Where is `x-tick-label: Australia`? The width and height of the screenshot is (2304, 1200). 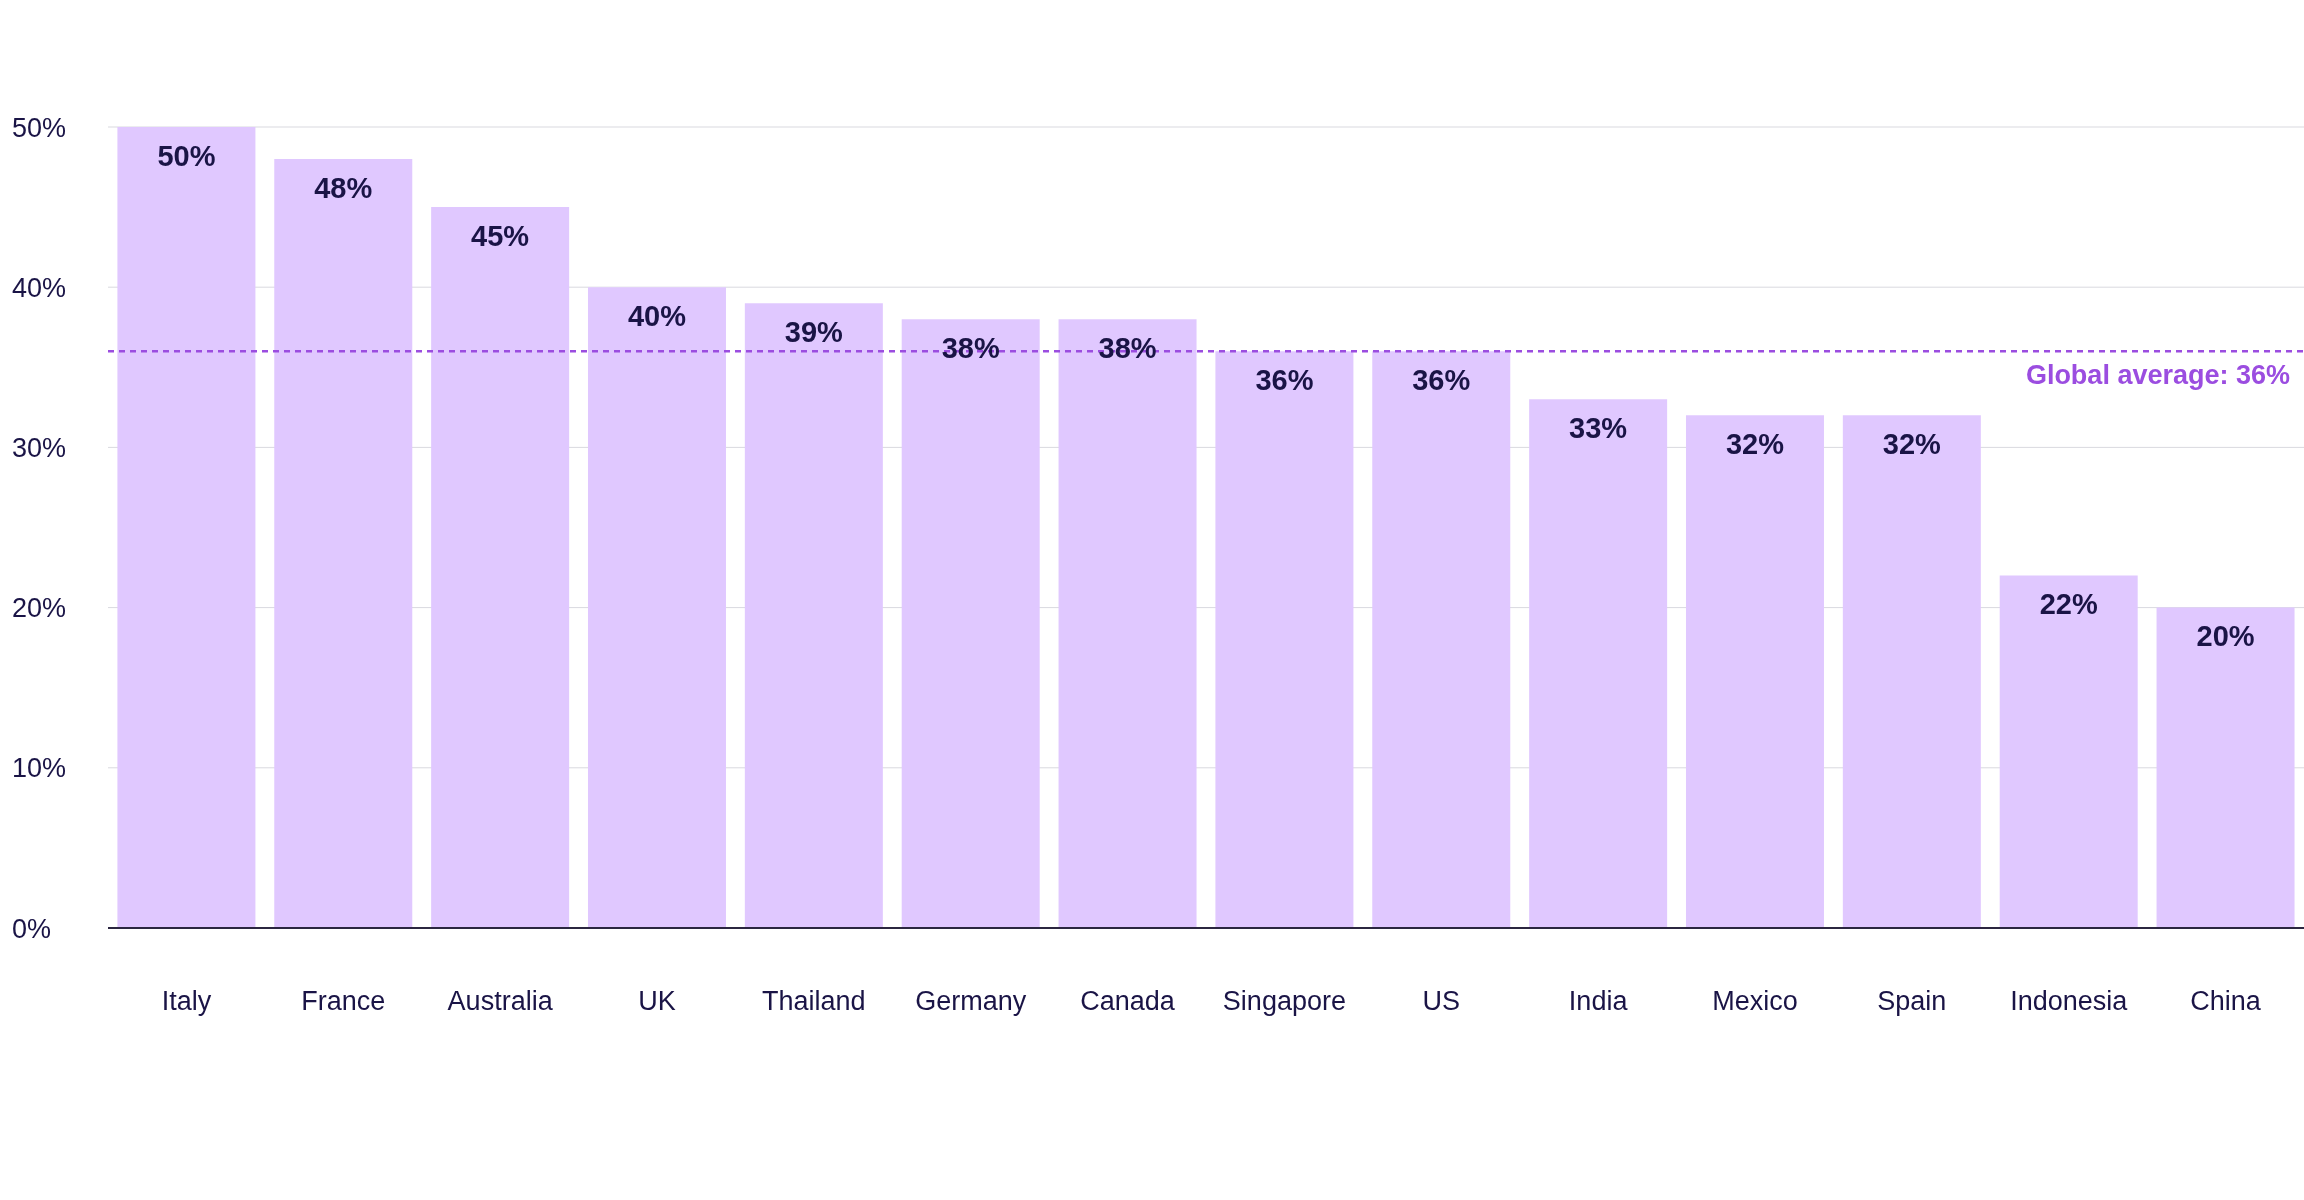
x-tick-label: Australia is located at coordinates (500, 1001).